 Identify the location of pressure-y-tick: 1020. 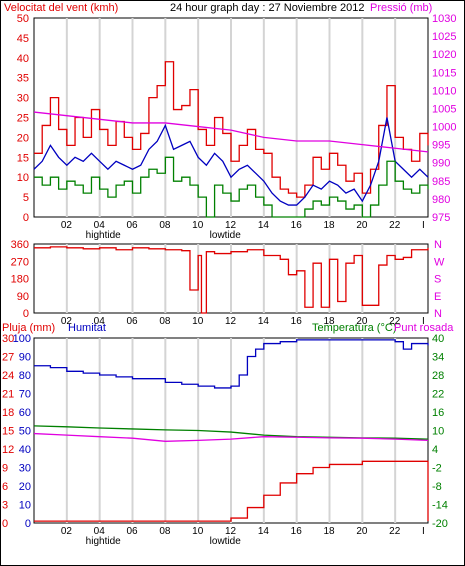
(444, 55).